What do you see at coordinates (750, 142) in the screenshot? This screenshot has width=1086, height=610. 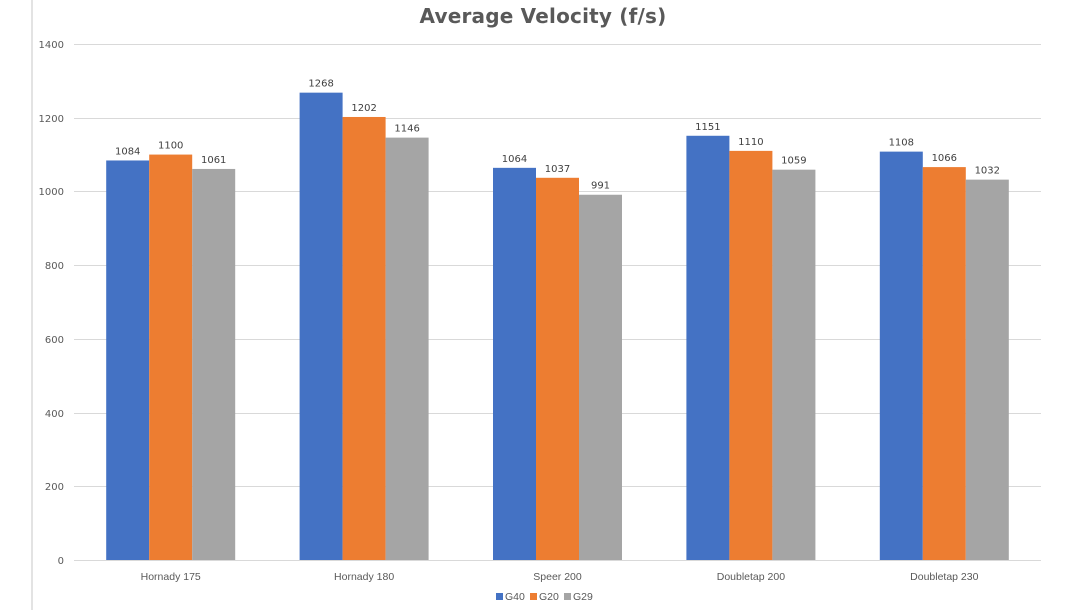 I see `data-label: 1110` at bounding box center [750, 142].